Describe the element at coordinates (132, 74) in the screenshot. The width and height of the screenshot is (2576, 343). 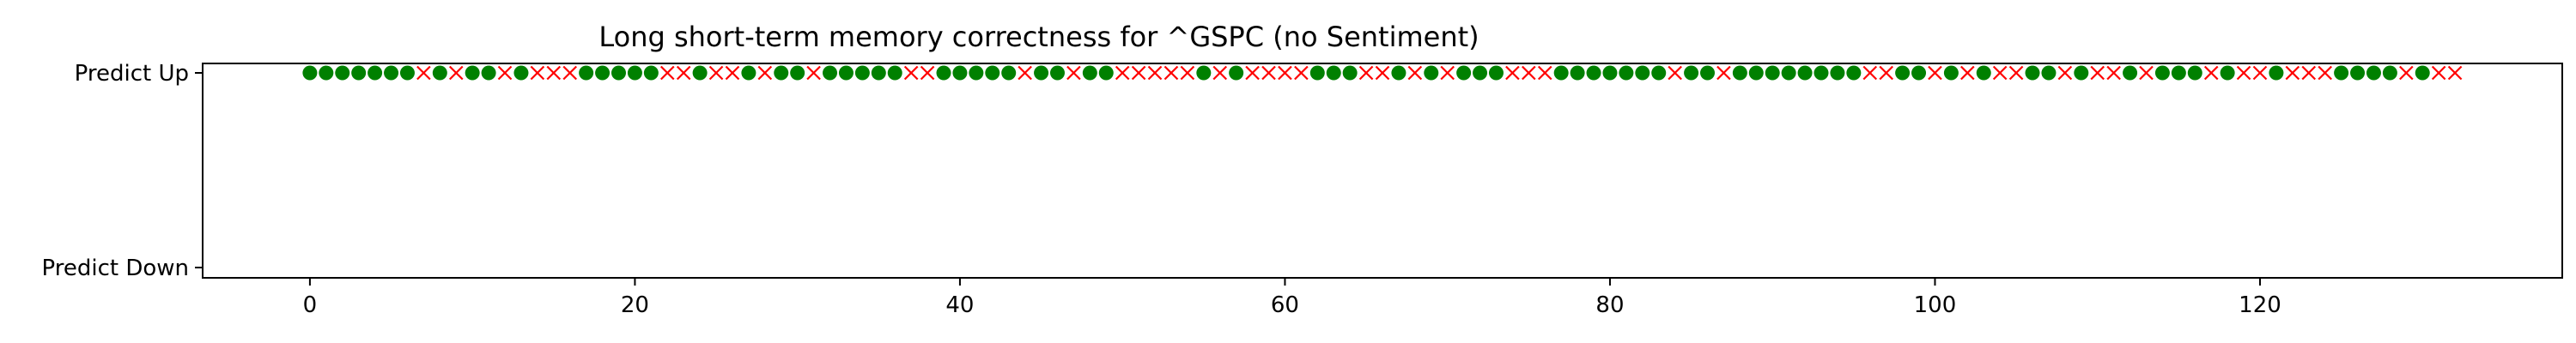
I see `y-tick-label-predict-up: Predict Up` at that location.